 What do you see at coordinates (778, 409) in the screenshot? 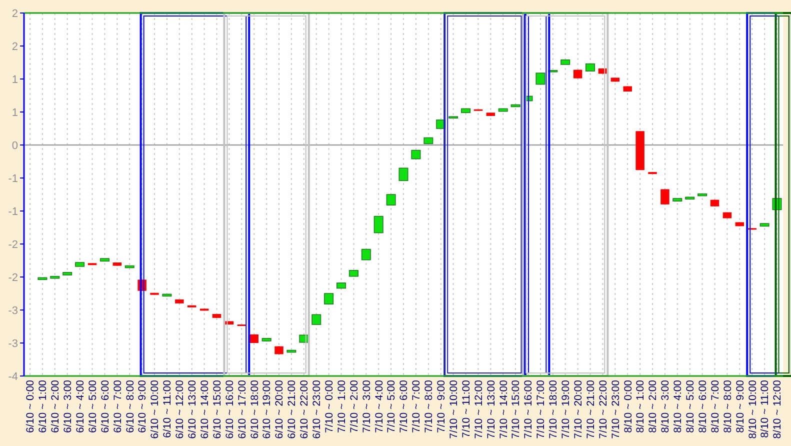
I see `x-tick-label: 8/10 ~ 12:00` at bounding box center [778, 409].